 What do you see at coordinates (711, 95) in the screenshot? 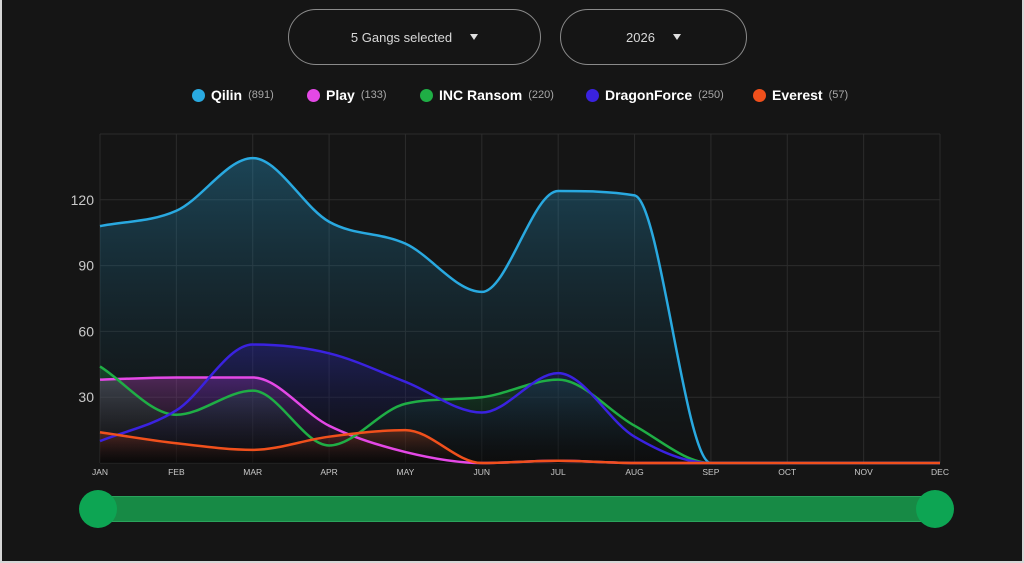
I see `legend-count: (250)` at bounding box center [711, 95].